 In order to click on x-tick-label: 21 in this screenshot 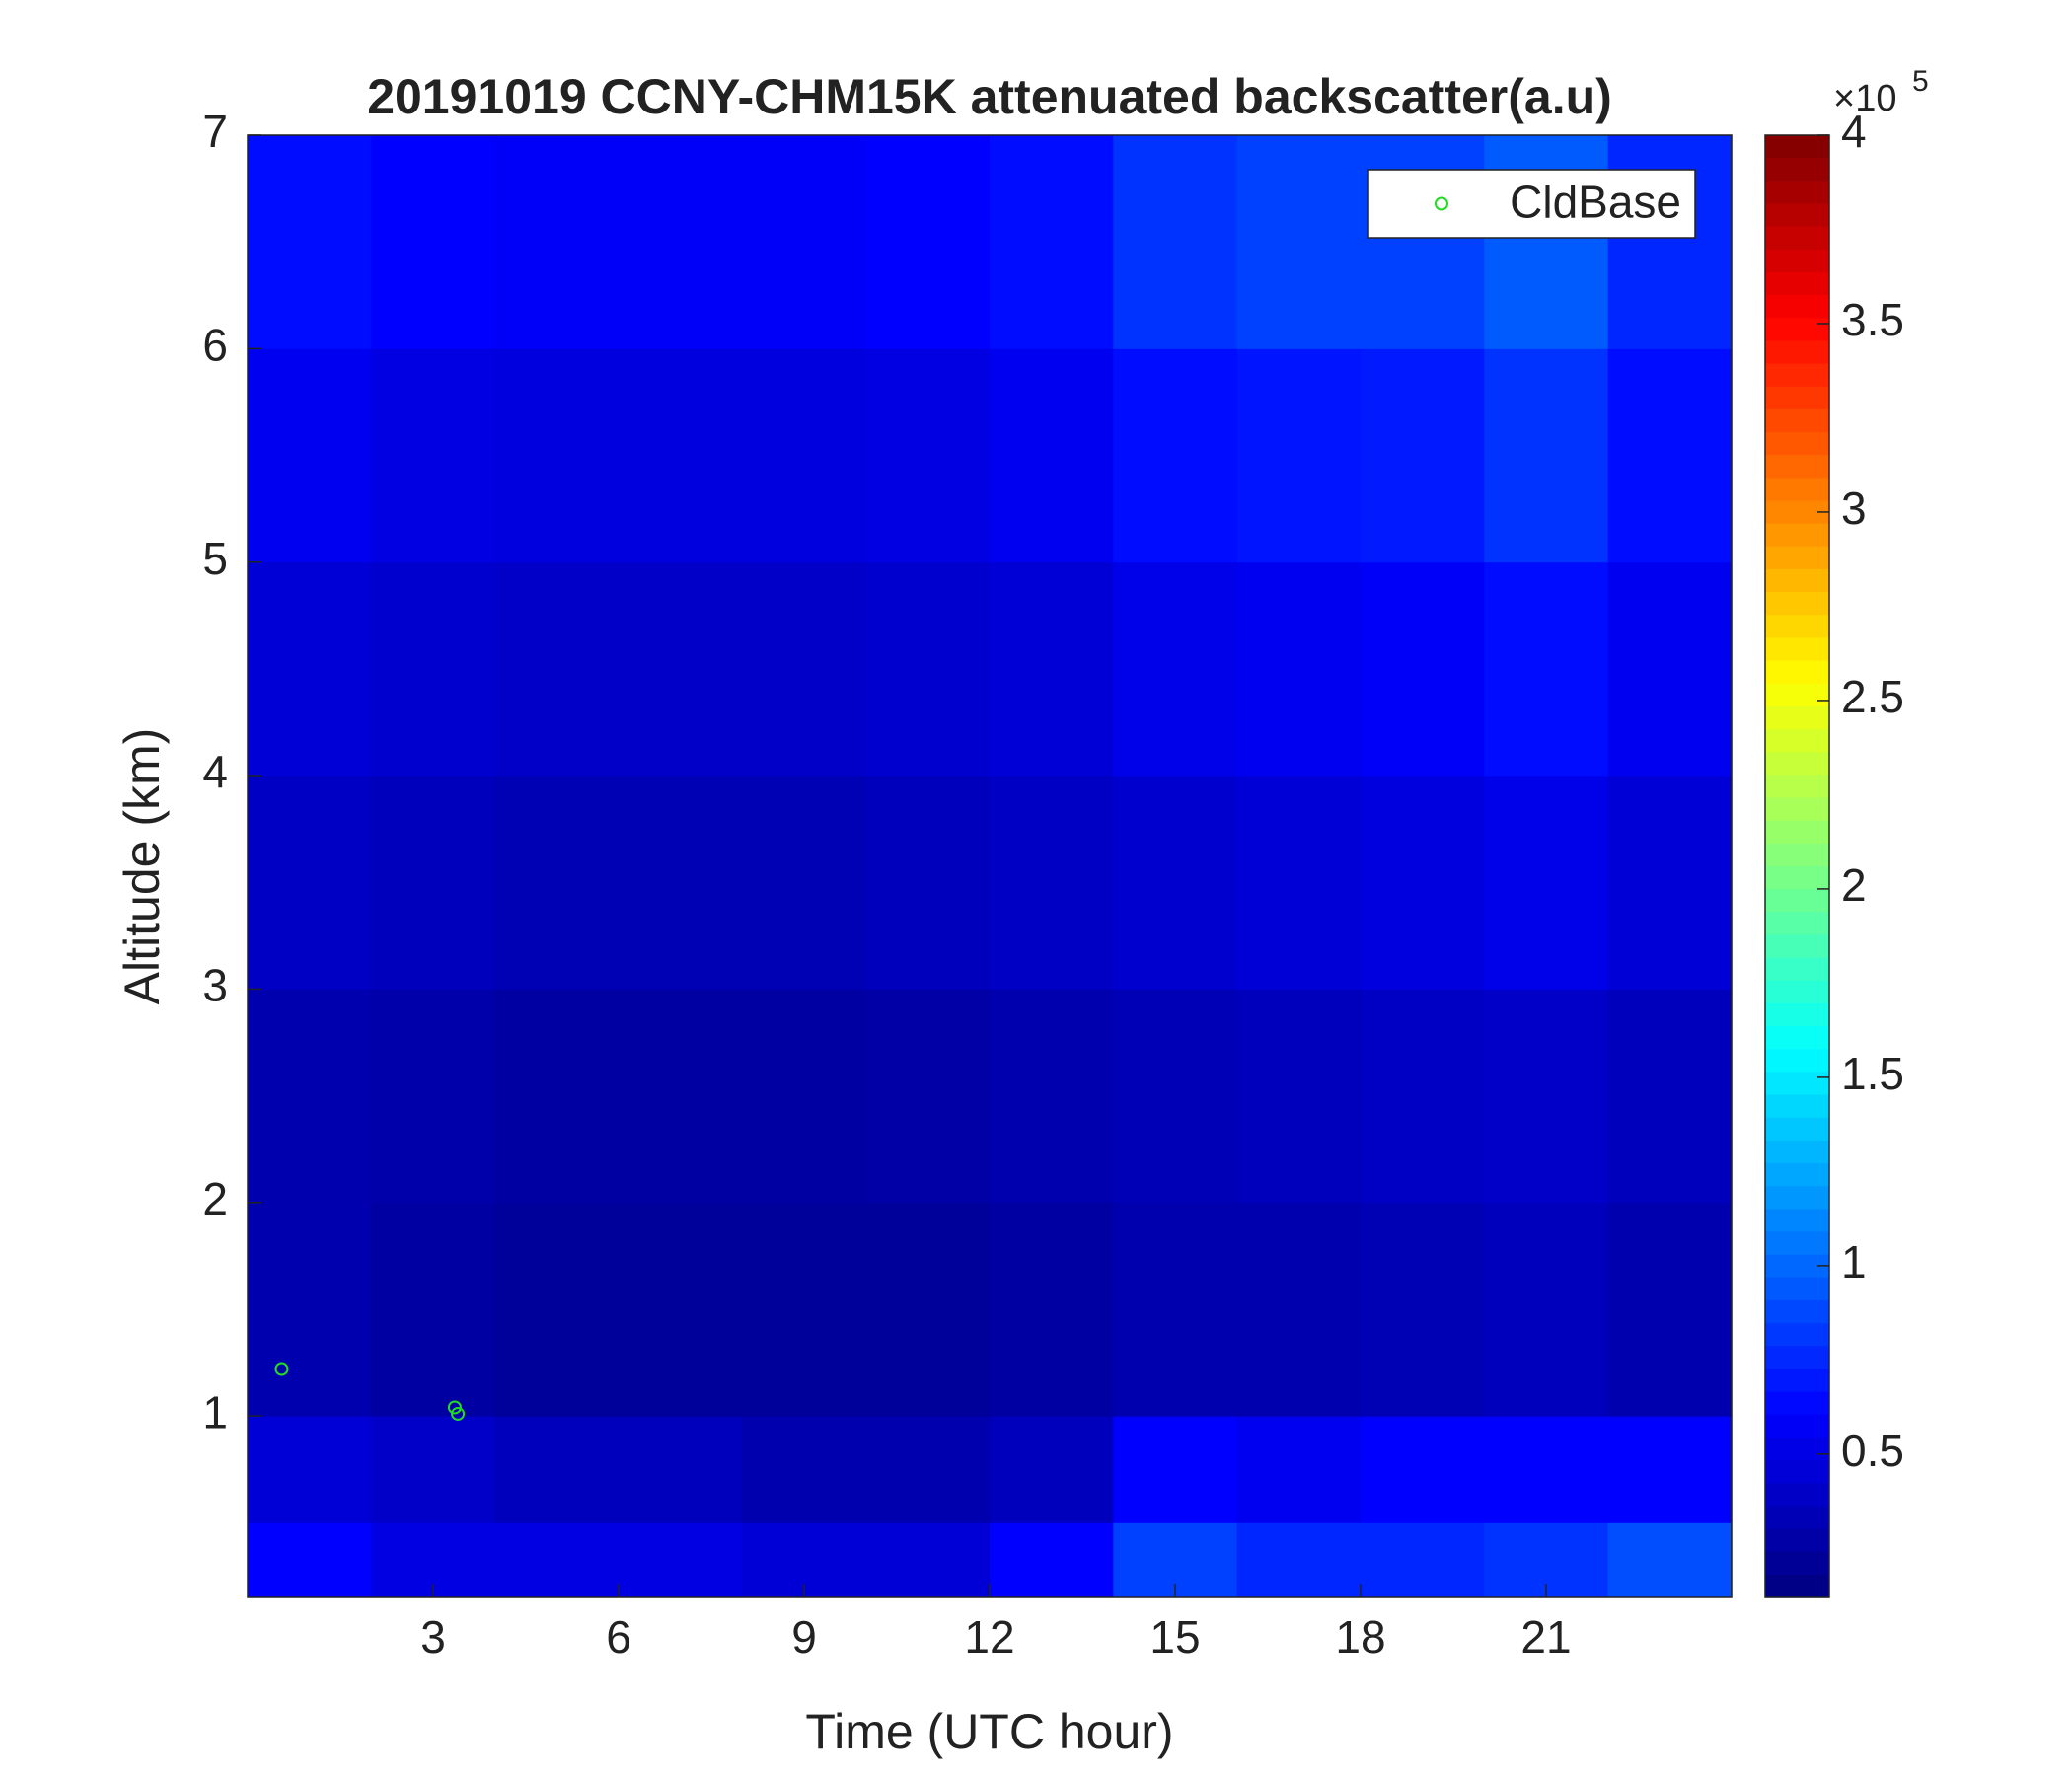, I will do `click(1546, 1637)`.